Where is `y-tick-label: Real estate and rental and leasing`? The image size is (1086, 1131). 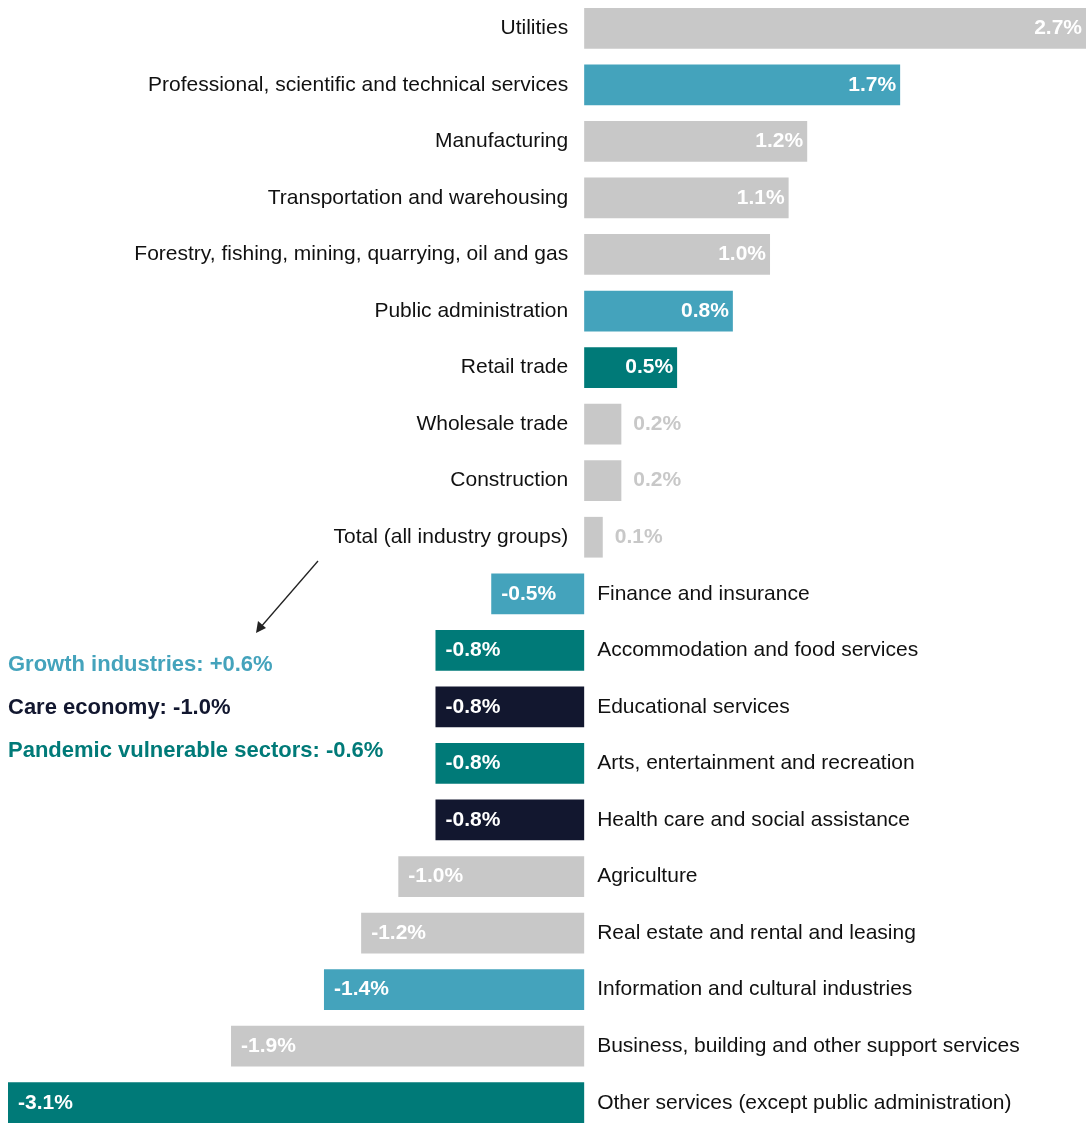
y-tick-label: Real estate and rental and leasing is located at coordinates (756, 931).